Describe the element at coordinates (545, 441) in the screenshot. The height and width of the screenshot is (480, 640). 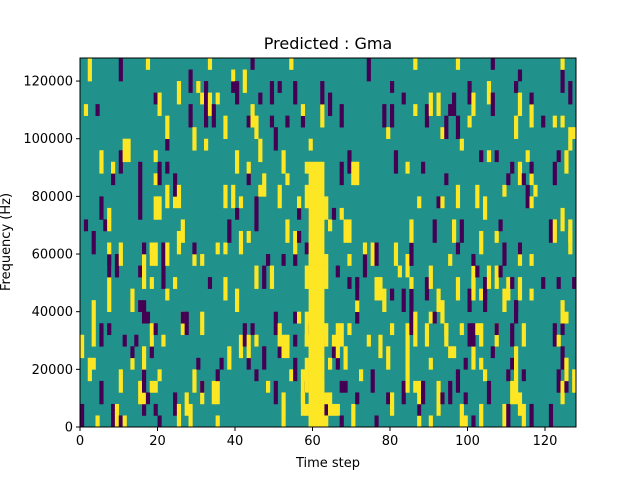
I see `x-tick-label: 120` at that location.